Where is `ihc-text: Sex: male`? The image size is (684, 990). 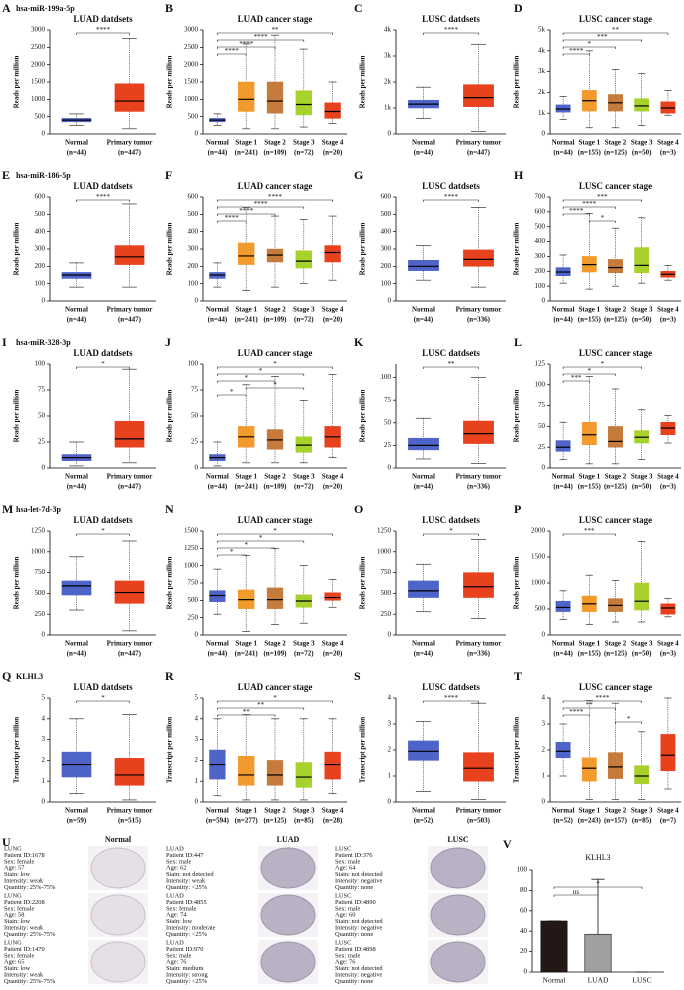 ihc-text: Sex: male is located at coordinates (179, 955).